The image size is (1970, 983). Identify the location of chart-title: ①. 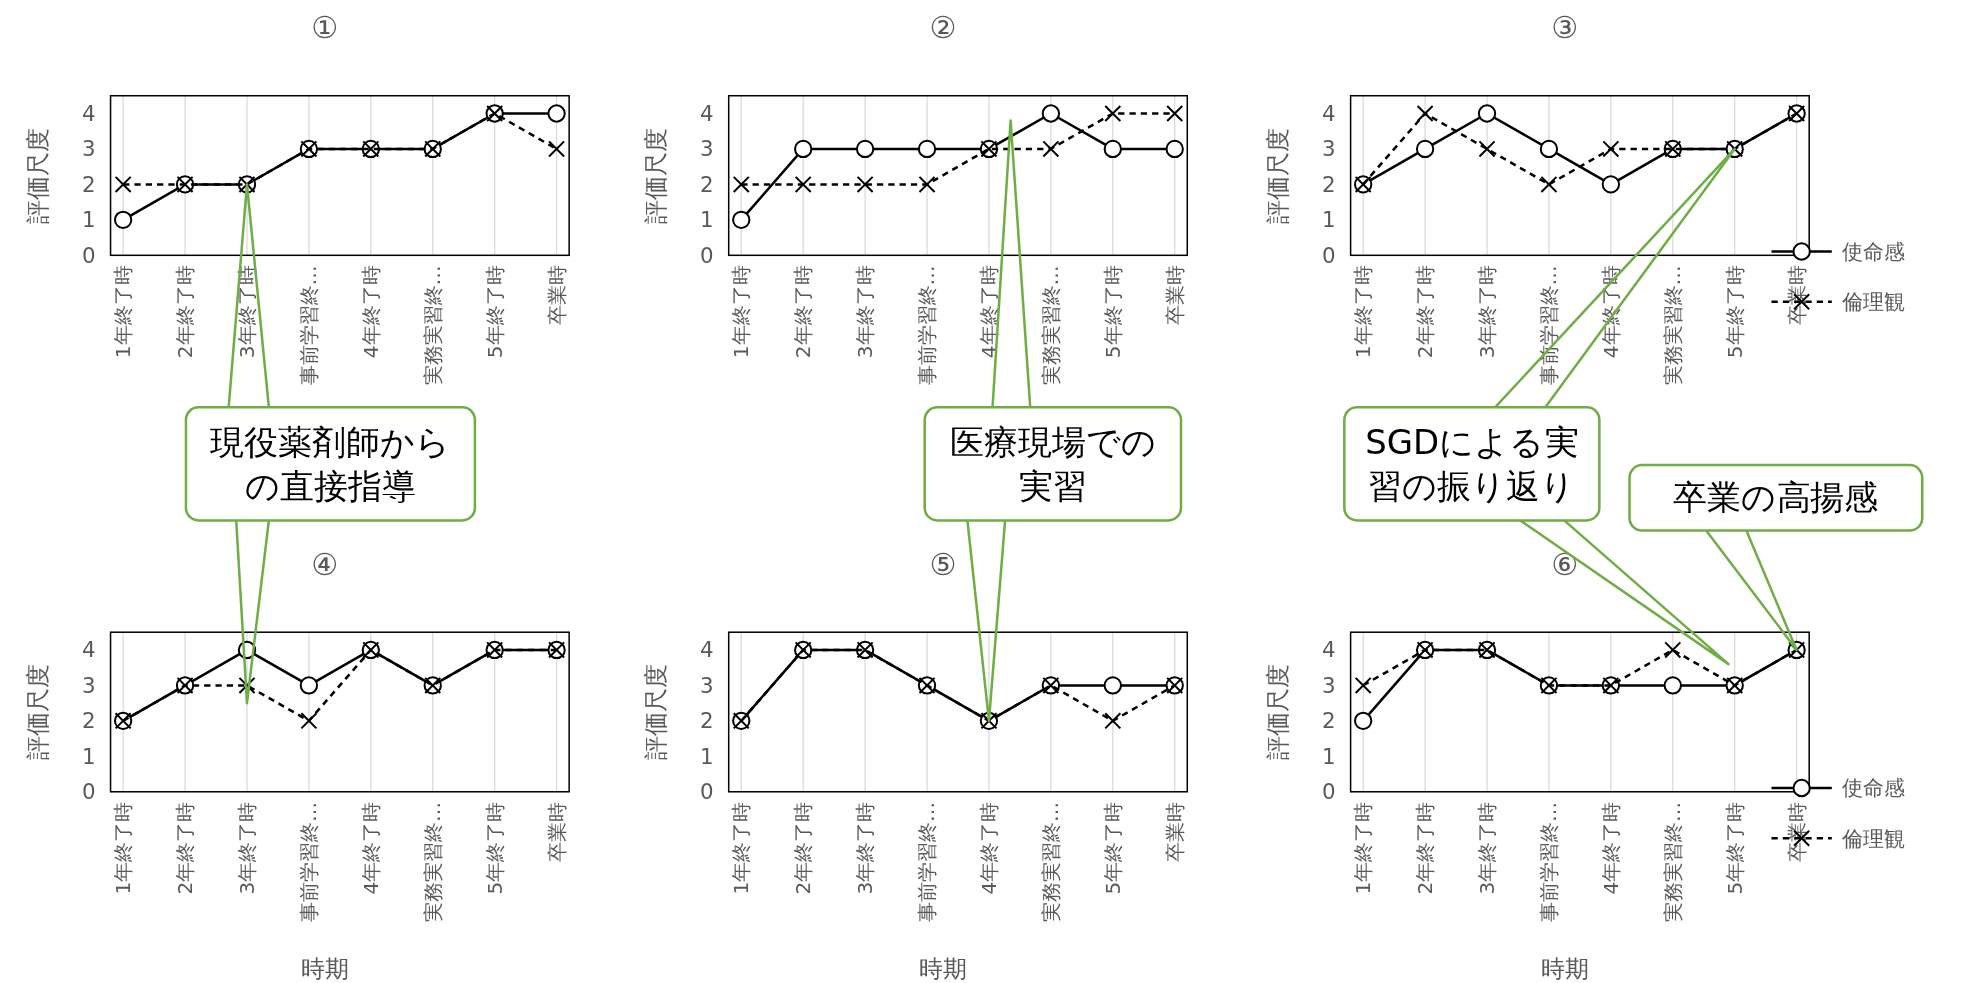
(325, 28).